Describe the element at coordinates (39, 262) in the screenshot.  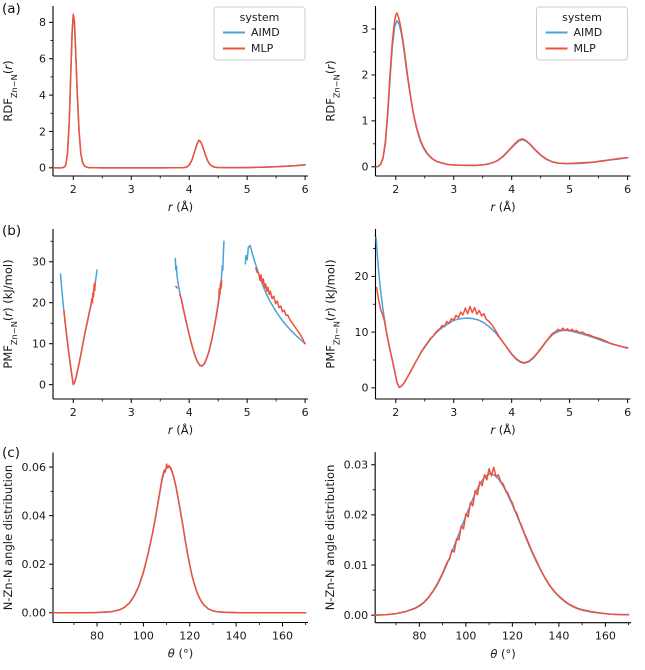
I see `y-tick-label: 30` at that location.